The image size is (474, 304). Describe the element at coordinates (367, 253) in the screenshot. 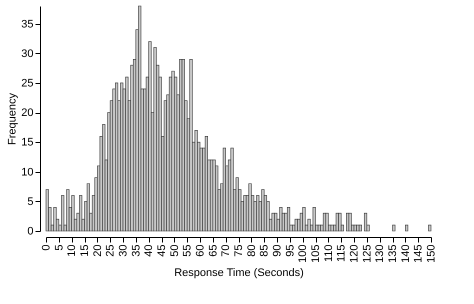

I see `x-tick-label: 125` at that location.